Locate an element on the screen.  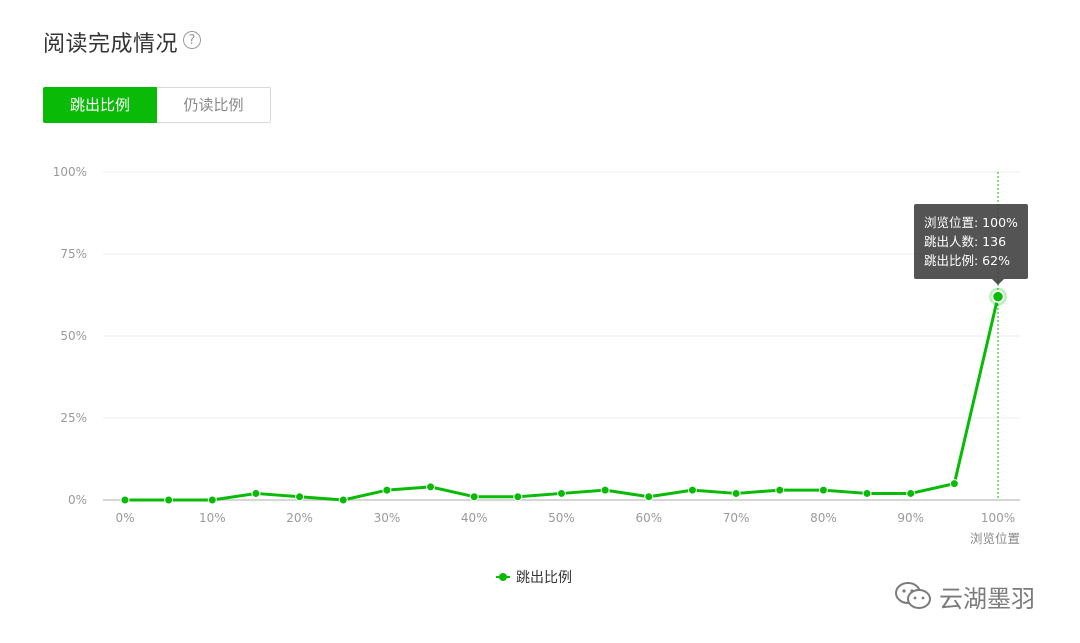
watermark-text: 云湖墨羽 is located at coordinates (987, 598).